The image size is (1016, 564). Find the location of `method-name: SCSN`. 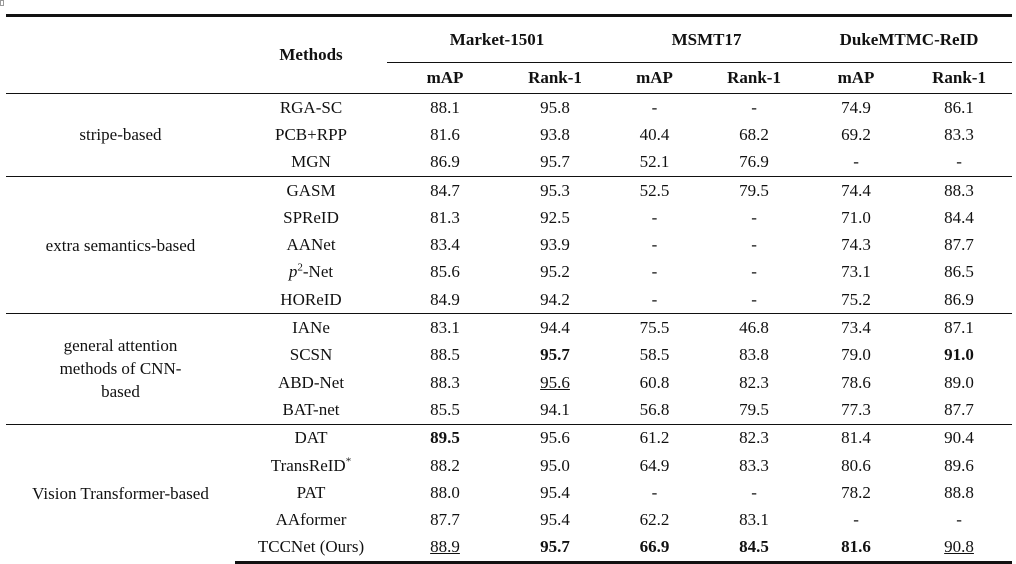

method-name: SCSN is located at coordinates (311, 355).